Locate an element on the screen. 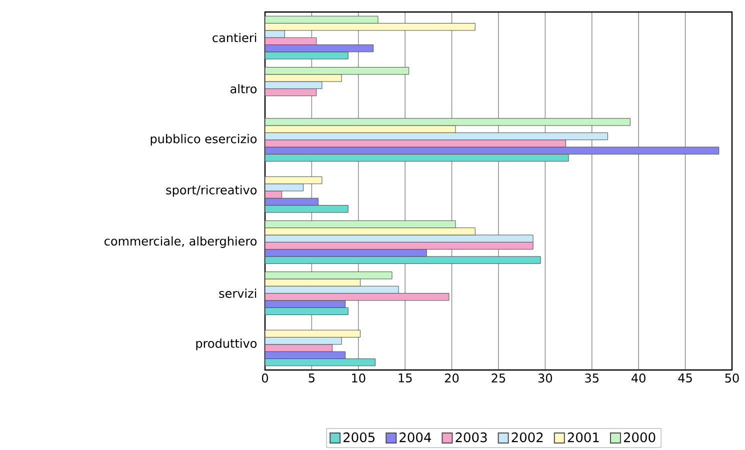  x-tick-label: 35 is located at coordinates (591, 378).